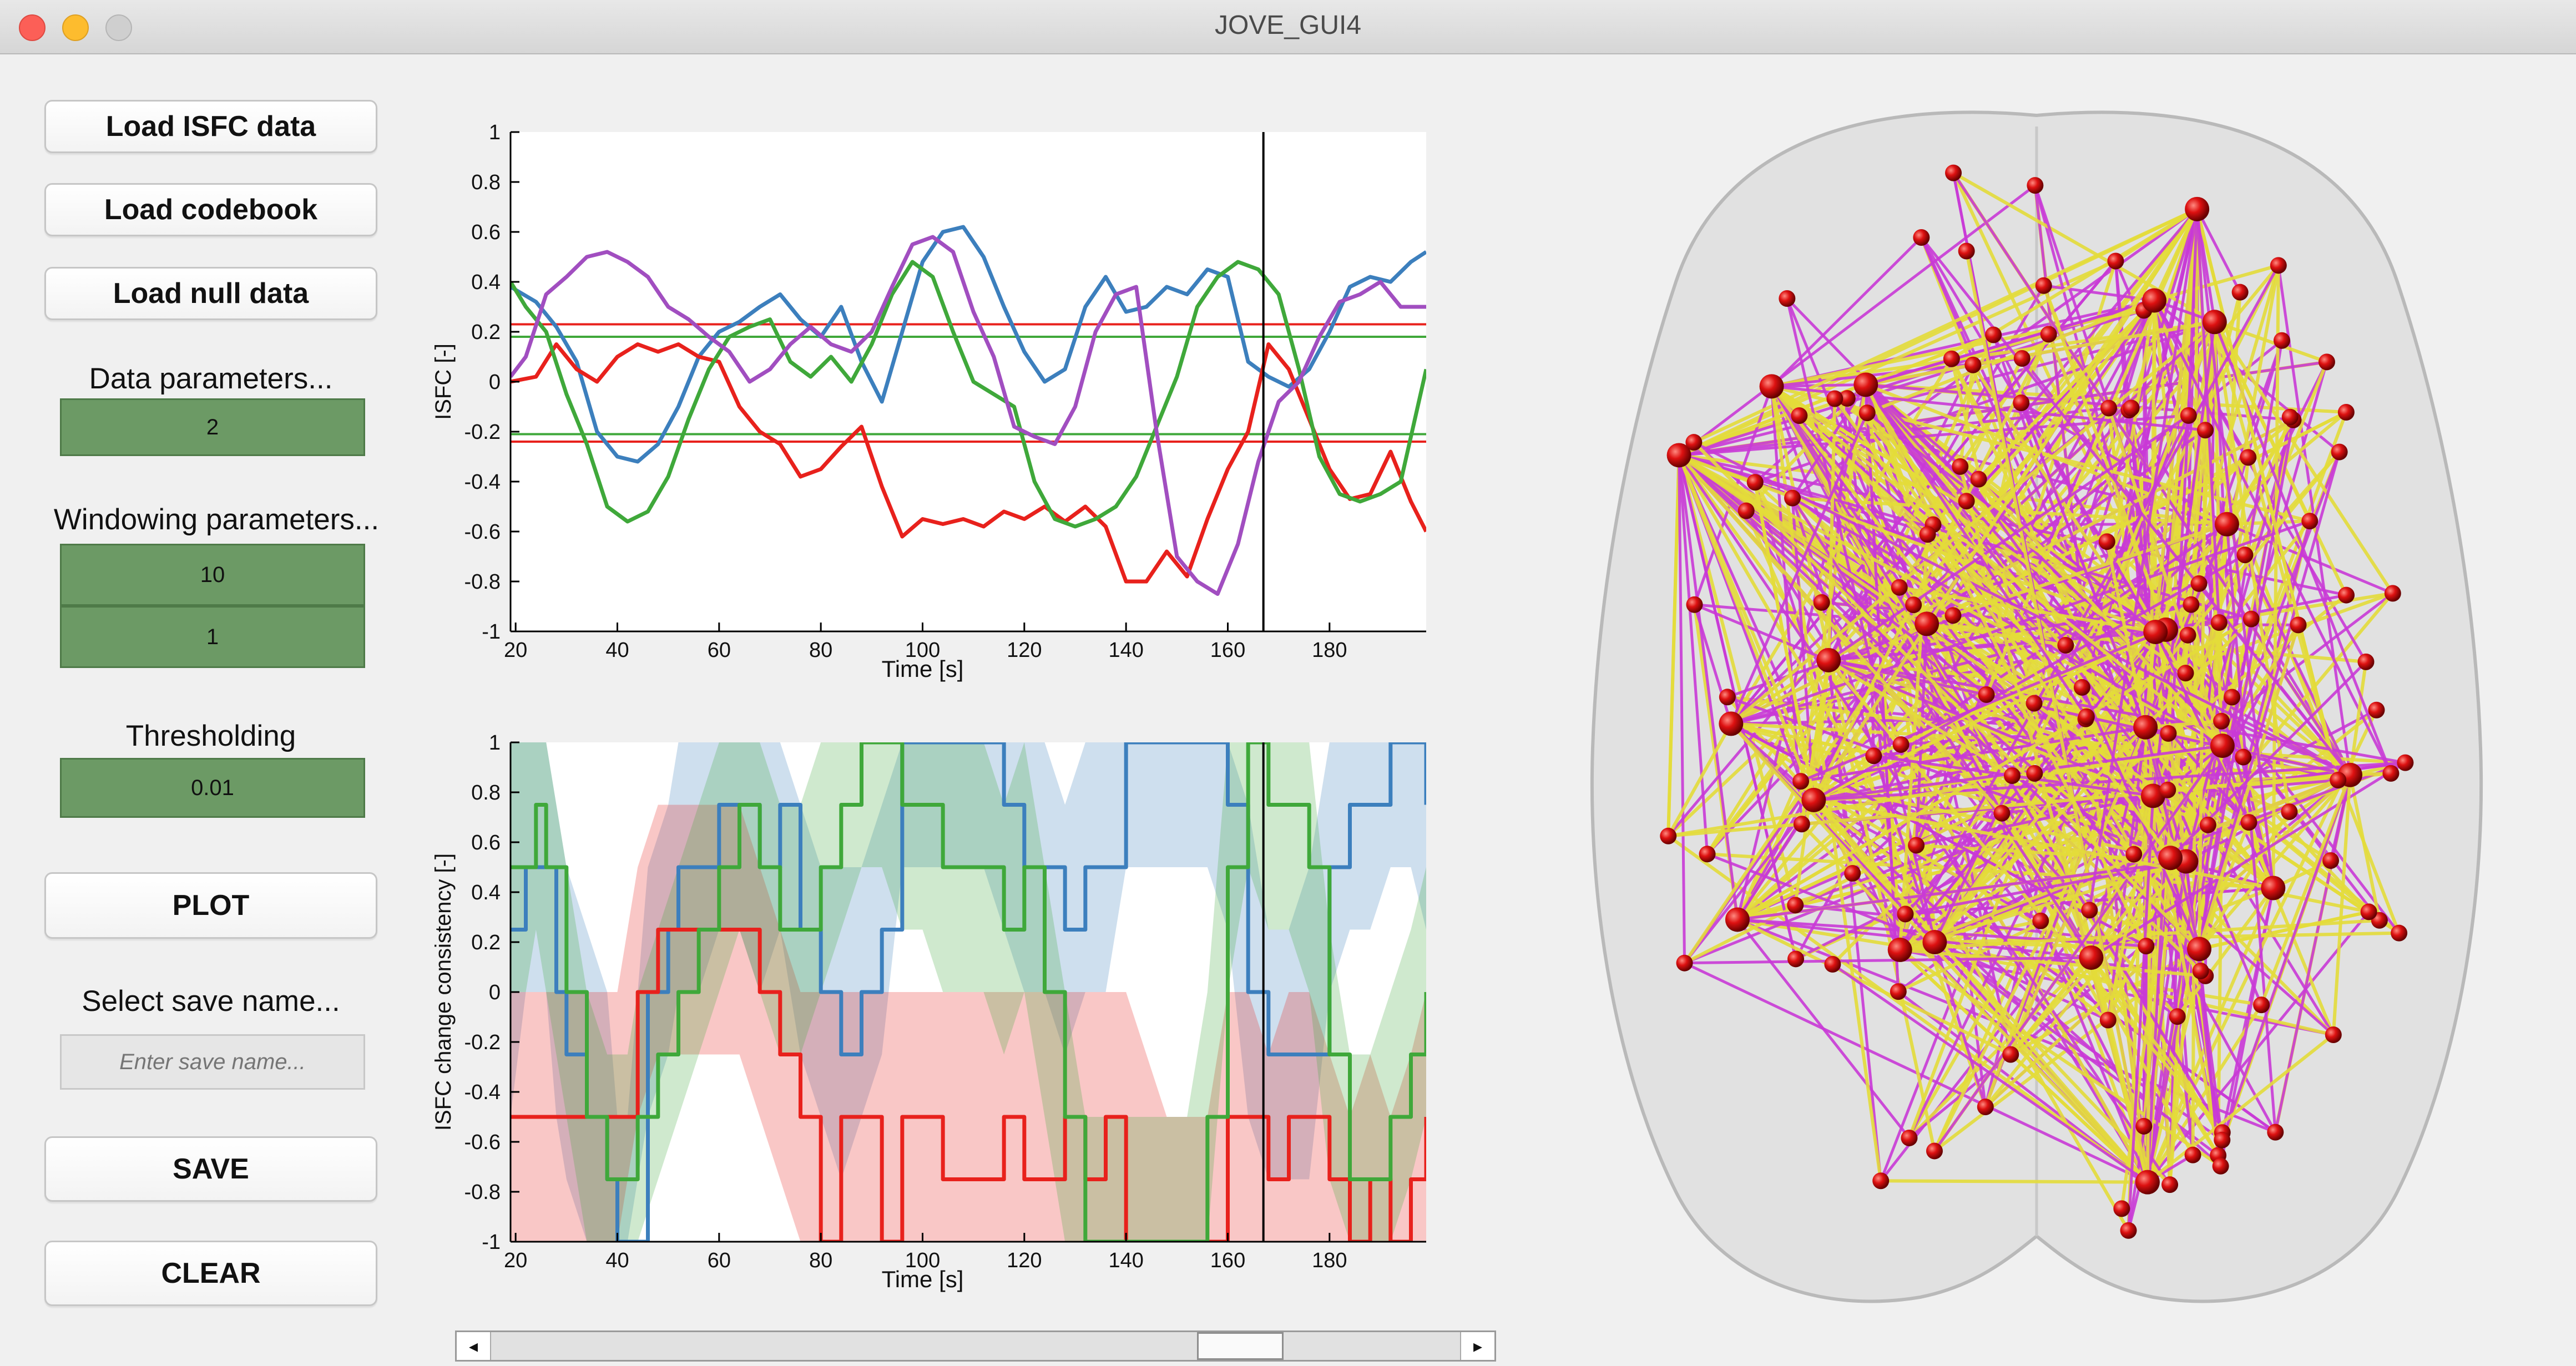 The width and height of the screenshot is (2576, 1366). Describe the element at coordinates (474, 1346) in the screenshot. I see `scroll-left-arrow: ◂` at that location.